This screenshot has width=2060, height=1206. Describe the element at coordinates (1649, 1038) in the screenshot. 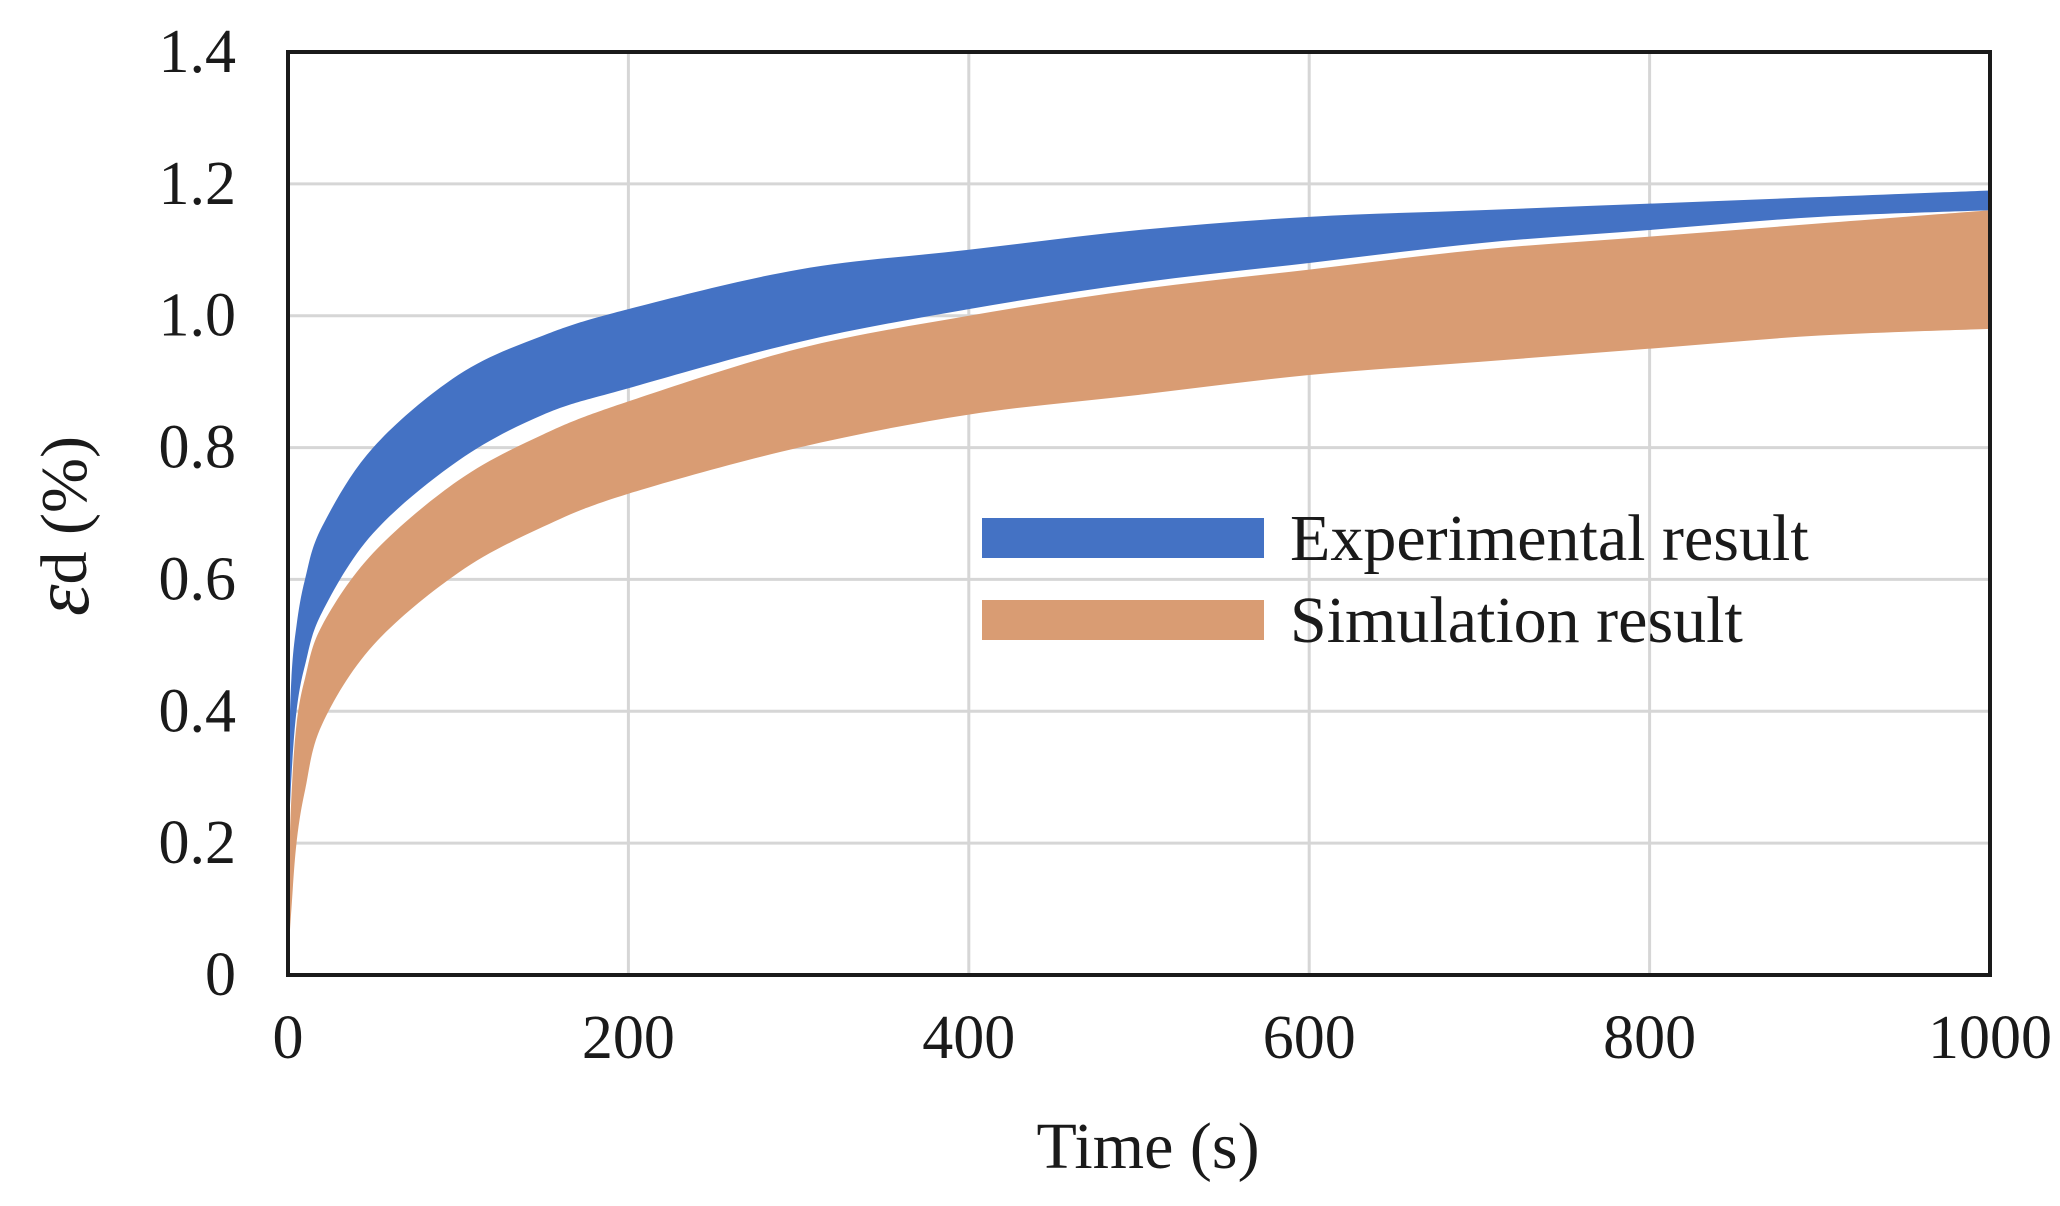

I see `x-tick-label-4: 800` at that location.